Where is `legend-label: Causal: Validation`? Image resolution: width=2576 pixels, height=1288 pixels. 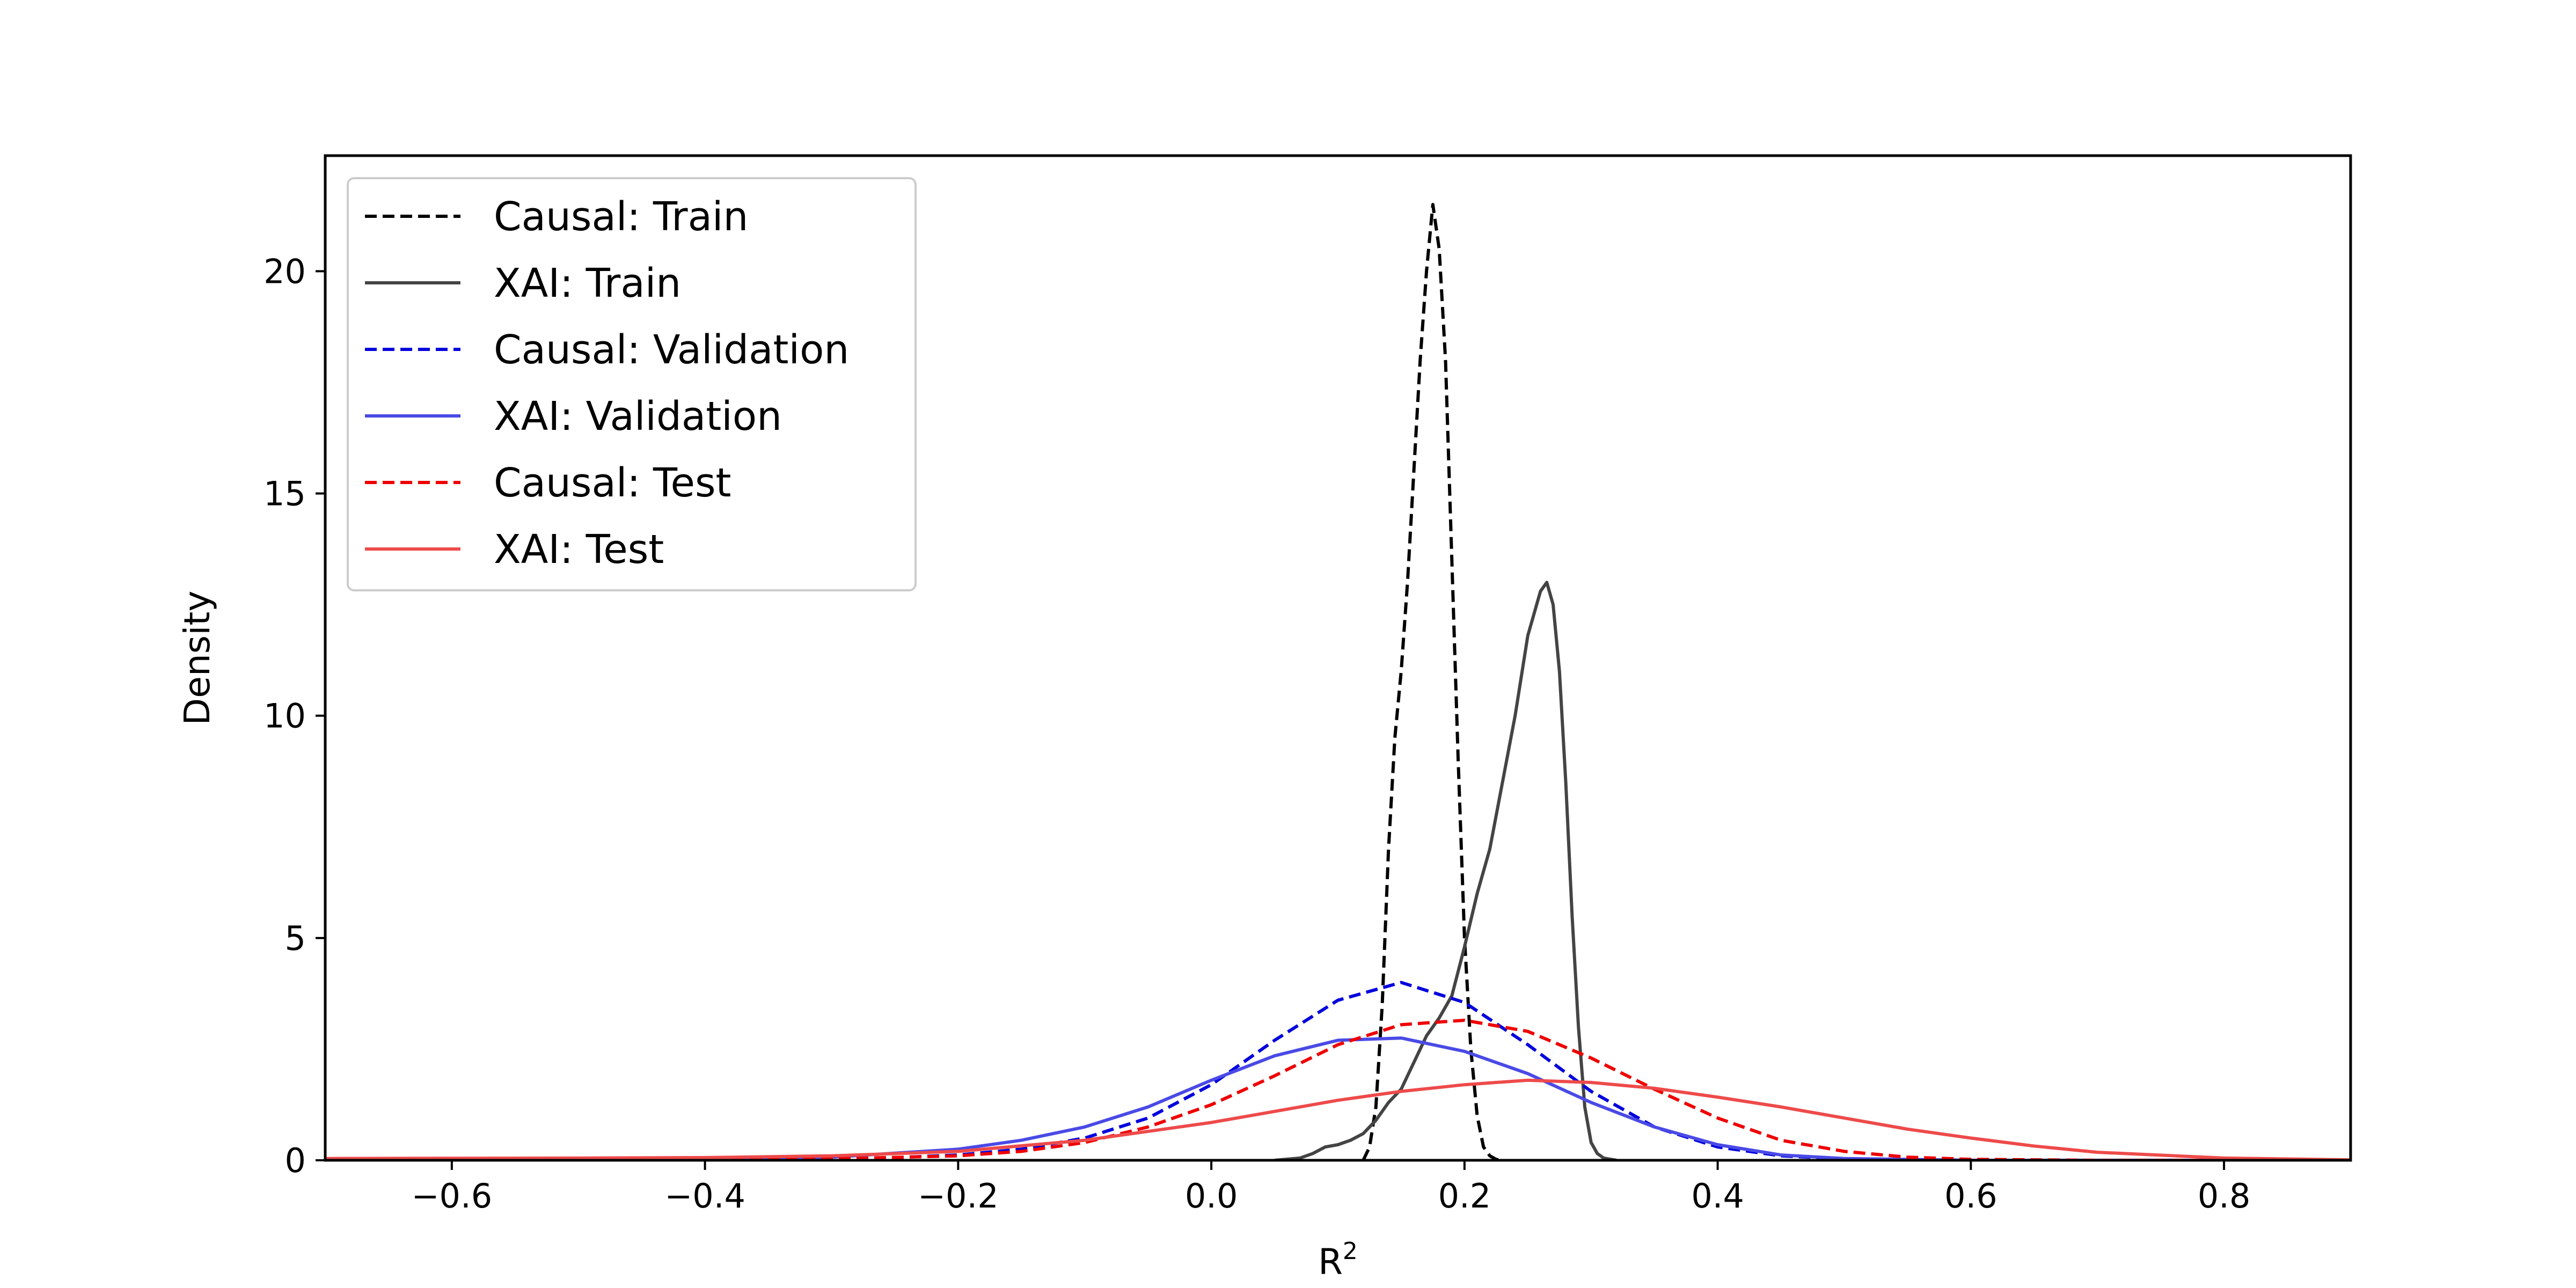
legend-label: Causal: Validation is located at coordinates (671, 350).